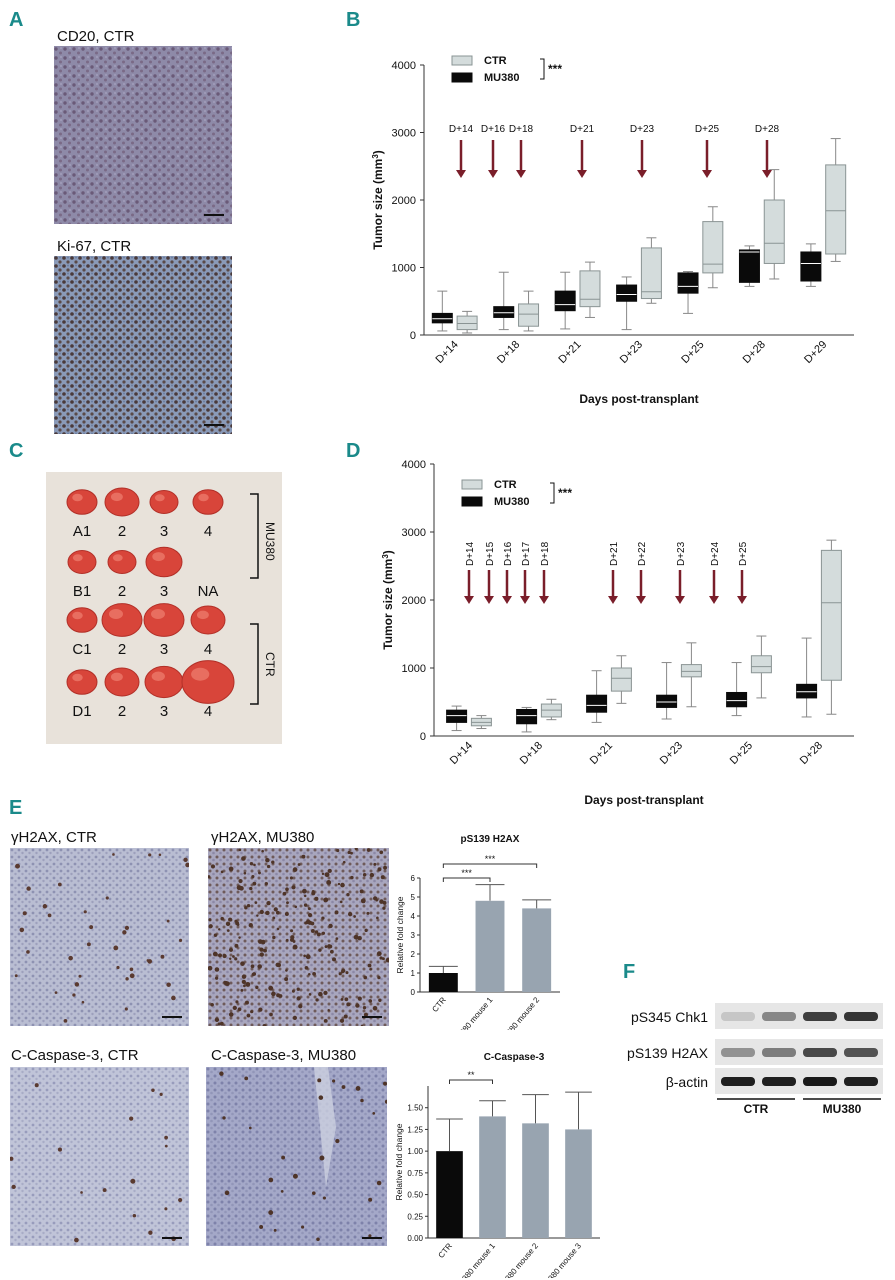  What do you see at coordinates (643, 800) in the screenshot?
I see `x-axis-label: Days post-transplant` at bounding box center [643, 800].